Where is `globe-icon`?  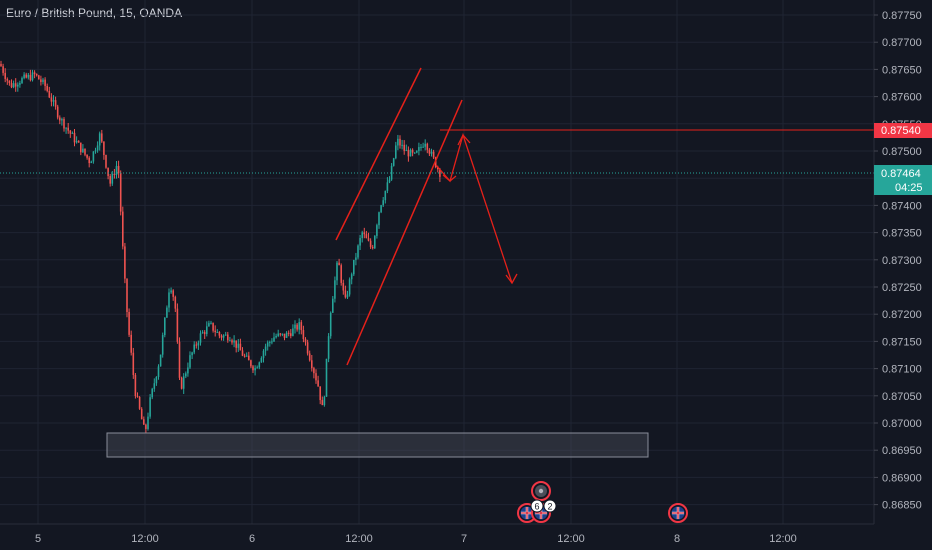 globe-icon is located at coordinates (541, 491).